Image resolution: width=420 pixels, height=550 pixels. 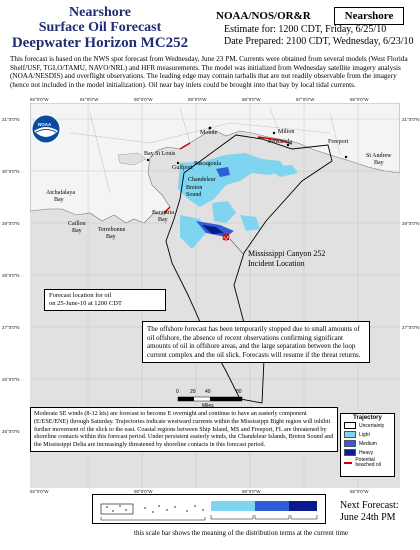 What do you see at coordinates (276, 263) in the screenshot?
I see `incident-label-line-2: Incident Location` at bounding box center [276, 263].